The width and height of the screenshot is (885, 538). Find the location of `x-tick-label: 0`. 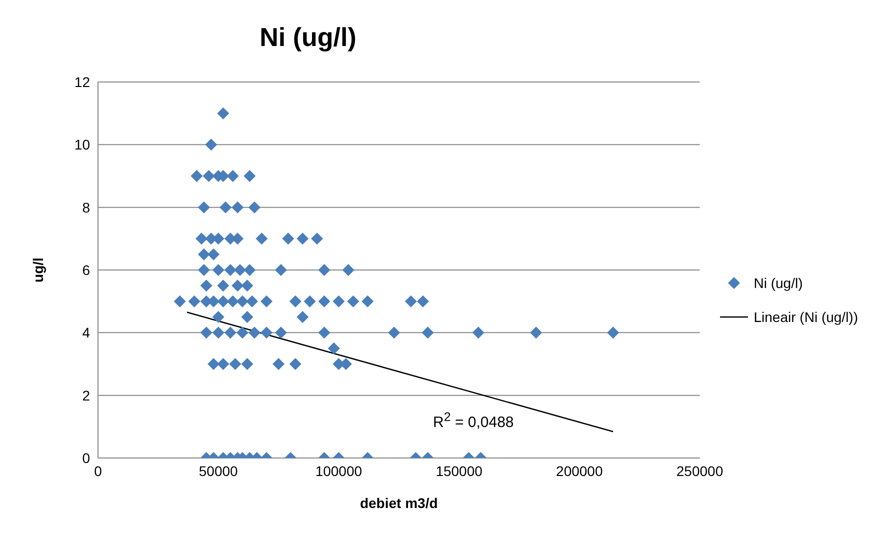

x-tick-label: 0 is located at coordinates (98, 470).